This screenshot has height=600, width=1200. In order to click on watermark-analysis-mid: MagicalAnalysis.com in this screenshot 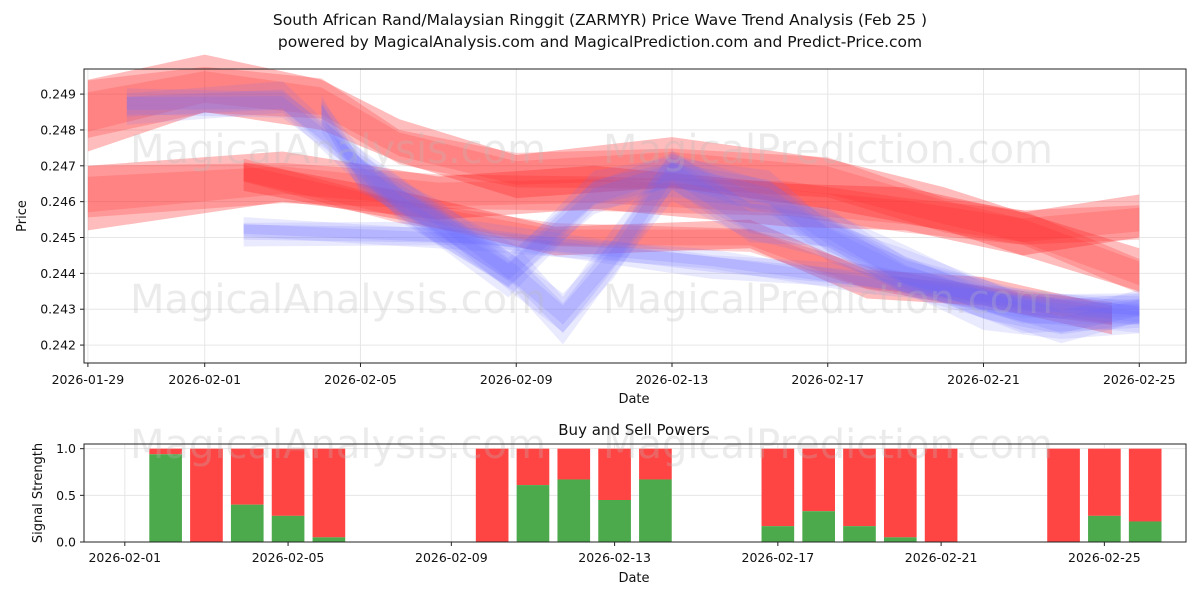, I will do `click(338, 300)`.